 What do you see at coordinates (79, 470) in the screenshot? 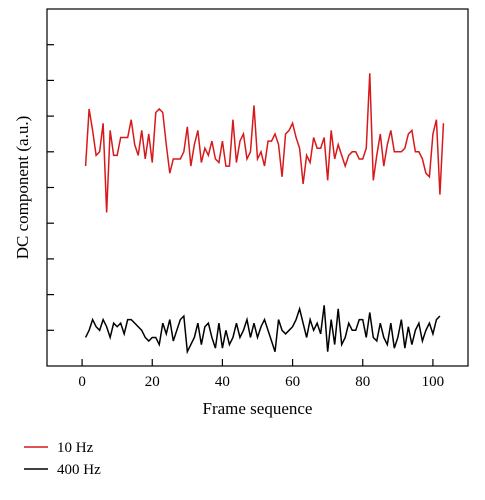
I see `legend-label-400hz: 400 Hz` at bounding box center [79, 470].